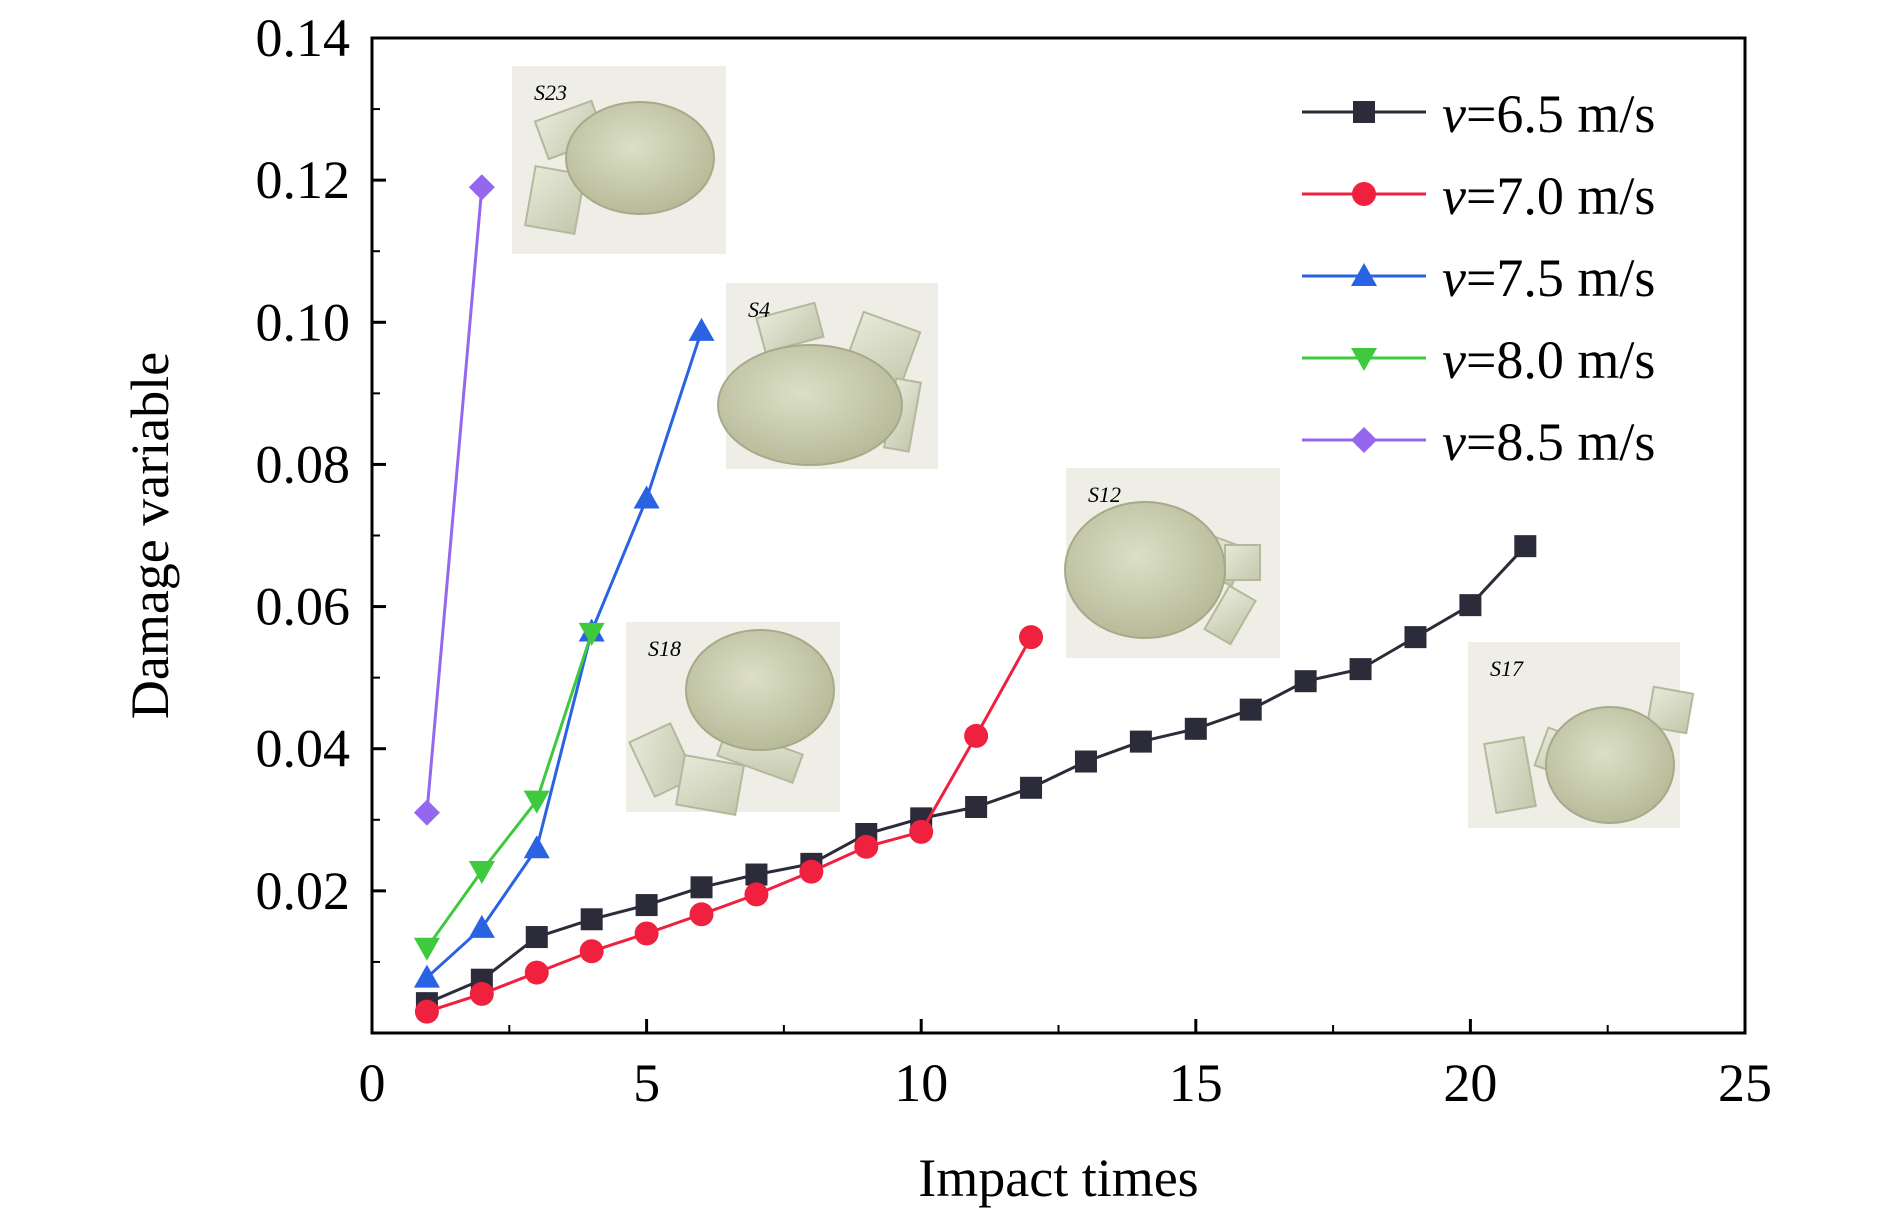  What do you see at coordinates (150, 535) in the screenshot?
I see `y-axis-label: Damage variable` at bounding box center [150, 535].